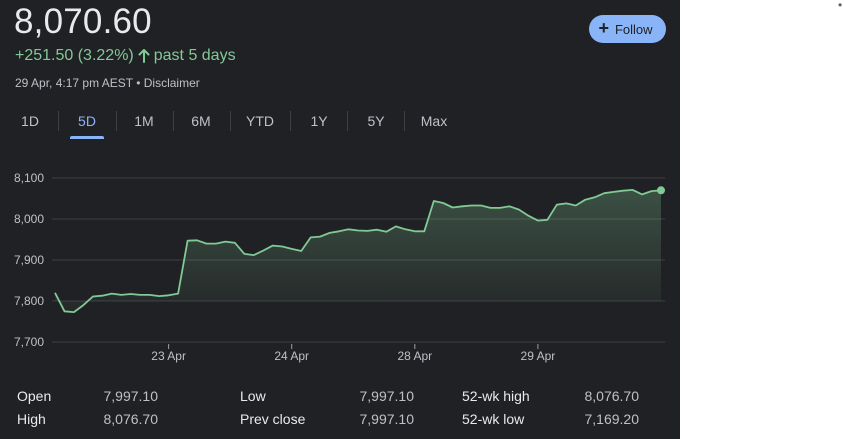 This screenshot has height=439, width=844. I want to click on tab-1d: 1D, so click(30, 121).